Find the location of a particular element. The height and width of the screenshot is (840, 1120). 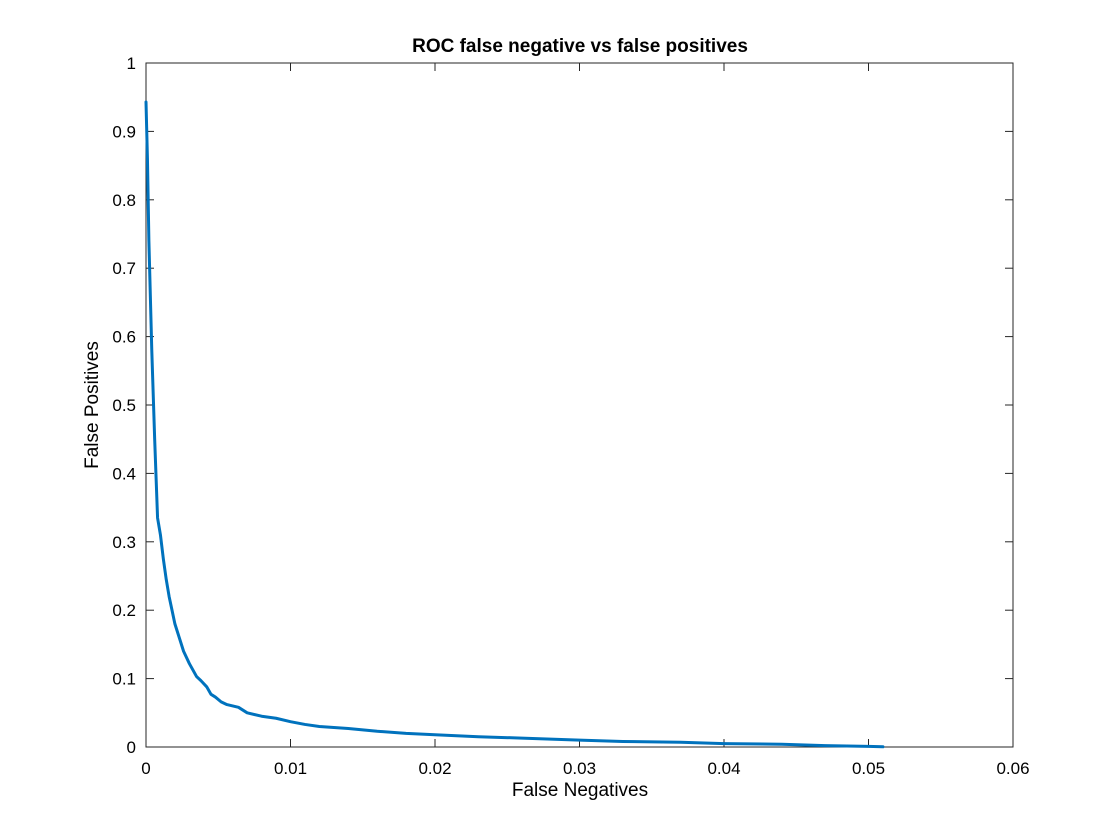

y-axis-label: False Positives is located at coordinates (92, 405).